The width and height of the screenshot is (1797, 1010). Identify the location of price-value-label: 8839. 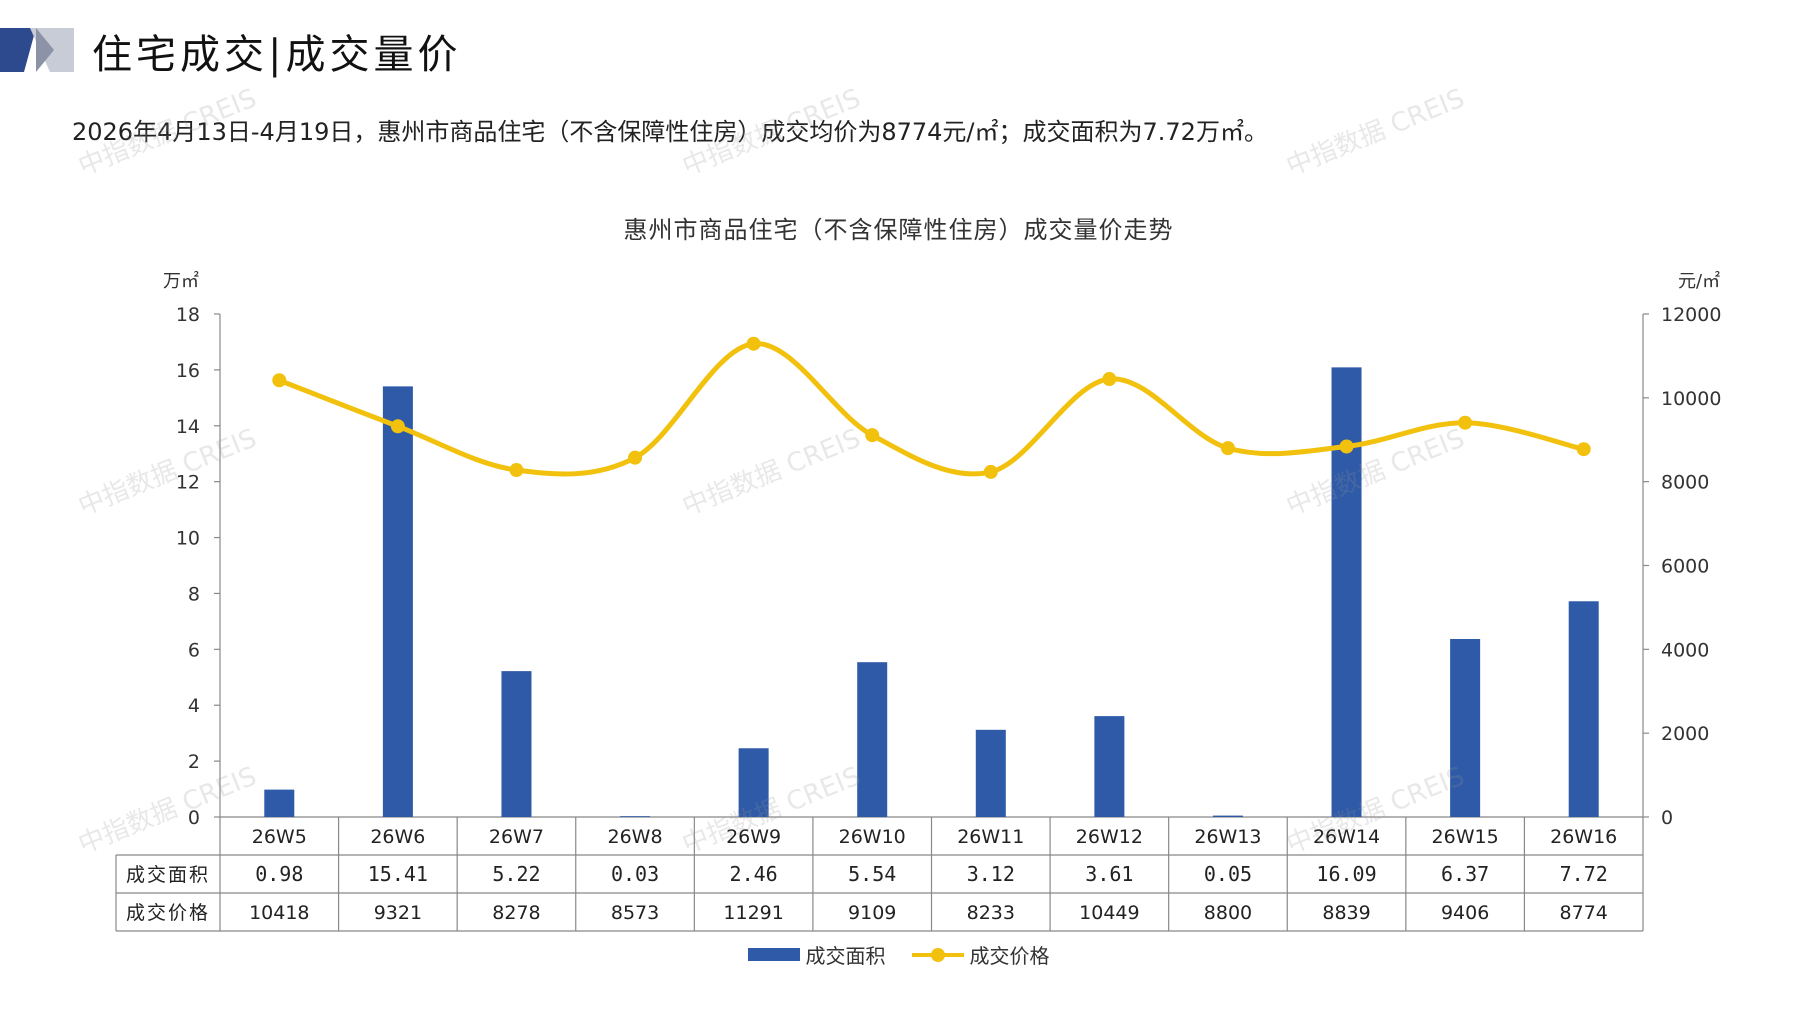
(1346, 913).